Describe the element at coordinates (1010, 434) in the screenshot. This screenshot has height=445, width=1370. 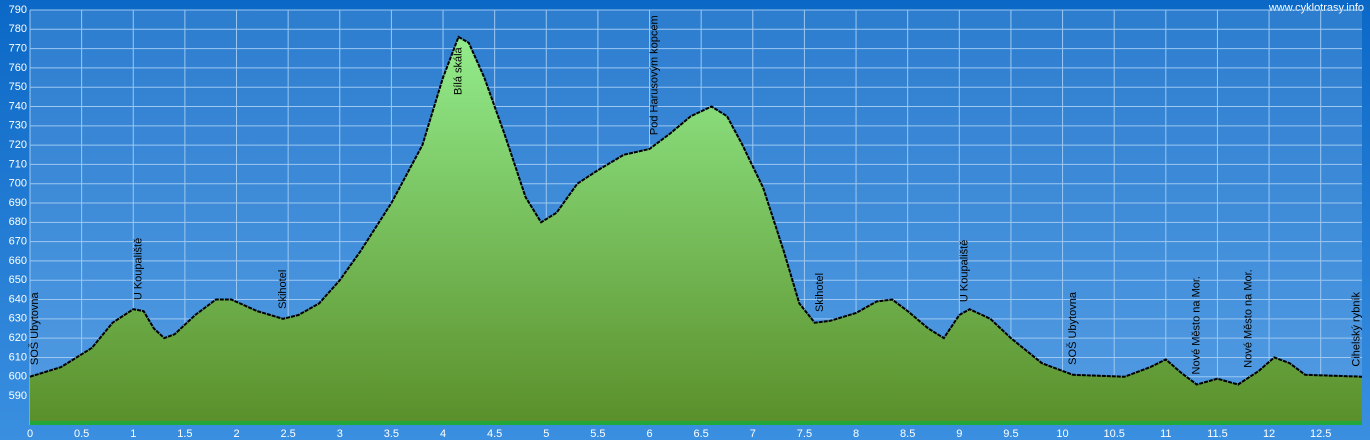
I see `x-tick-label: 9.5` at that location.